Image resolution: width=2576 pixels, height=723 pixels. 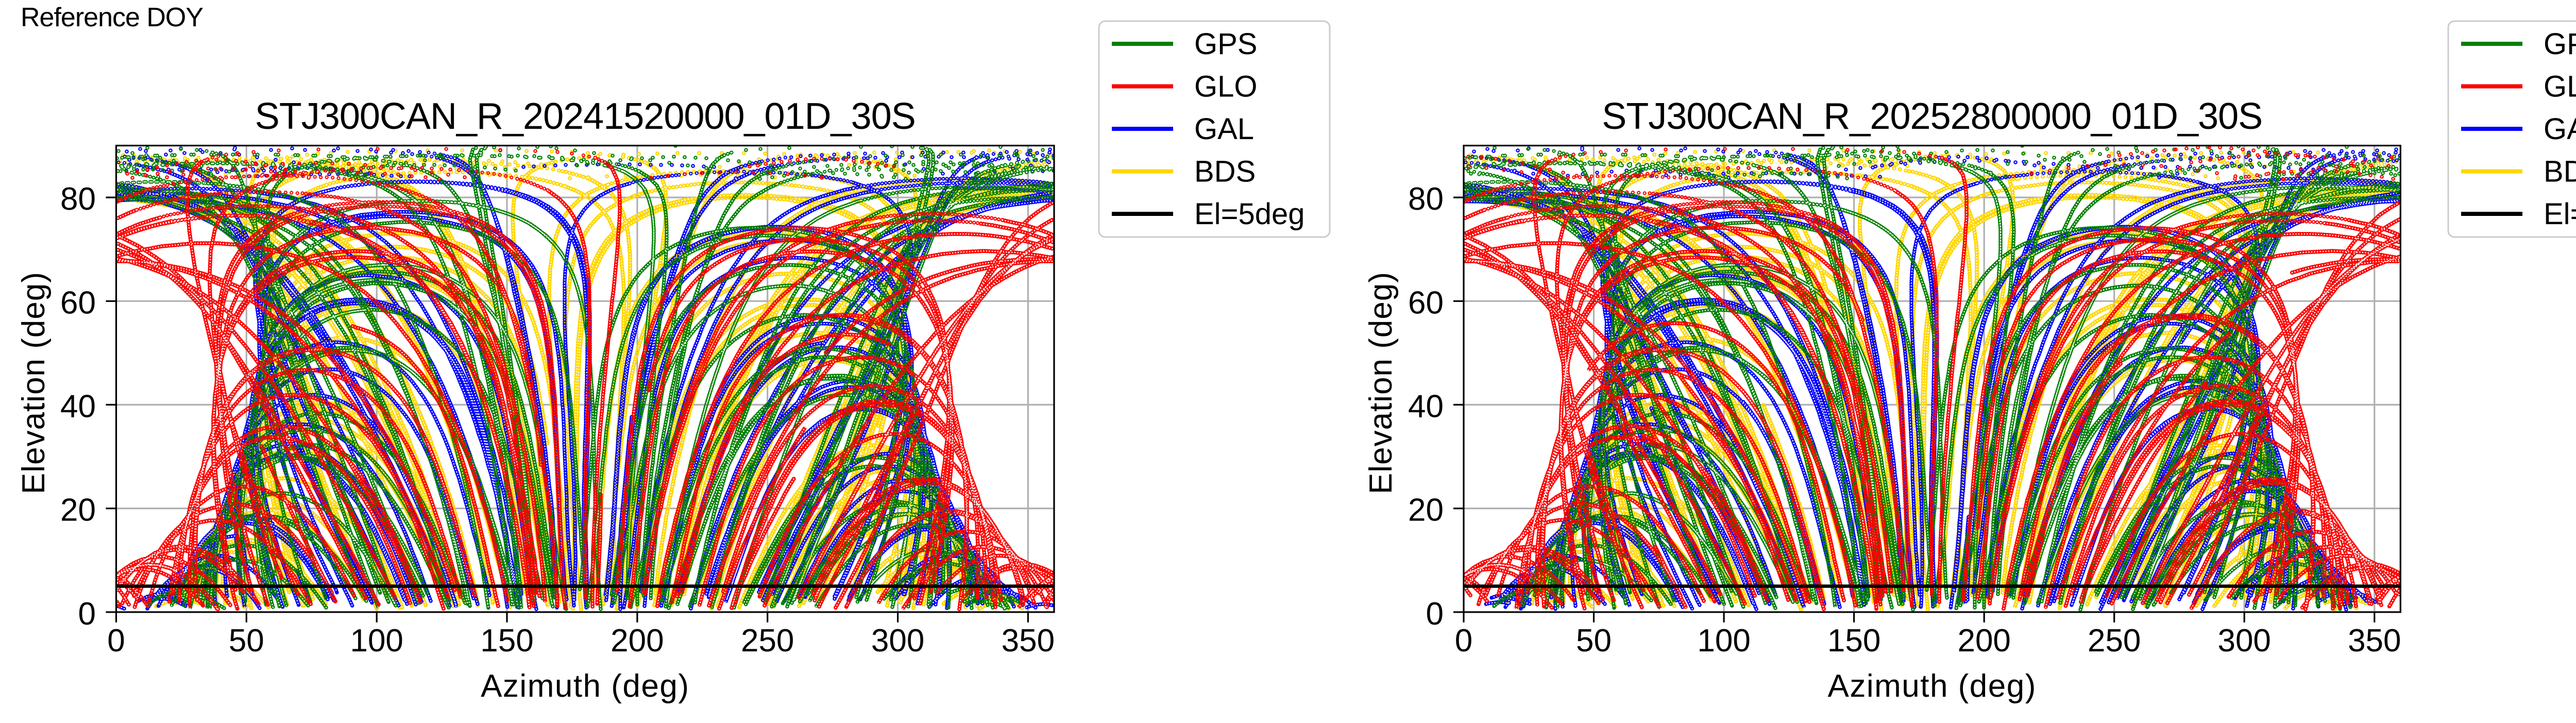 I want to click on svg-text: Reference DOY, so click(x=112, y=17).